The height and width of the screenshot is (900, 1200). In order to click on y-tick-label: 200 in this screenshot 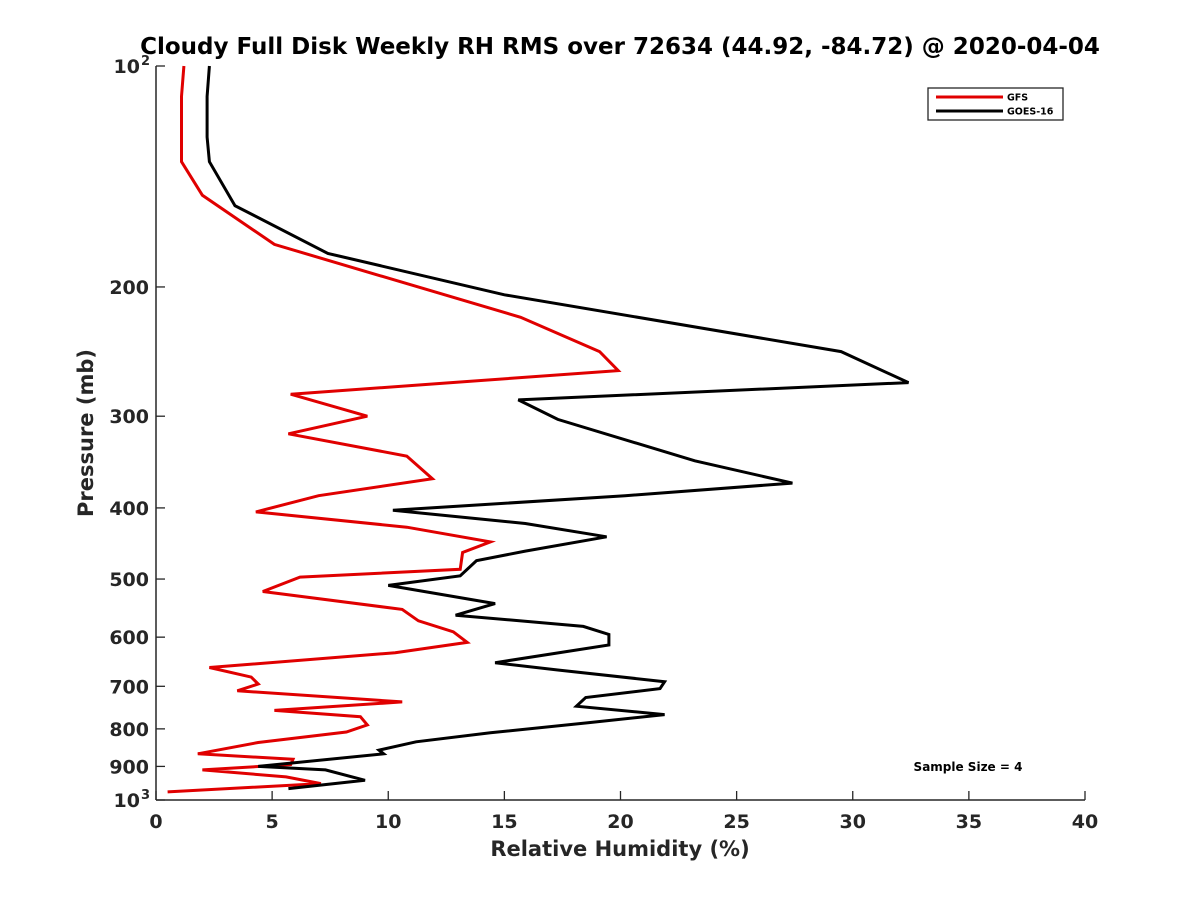, I will do `click(129, 288)`.